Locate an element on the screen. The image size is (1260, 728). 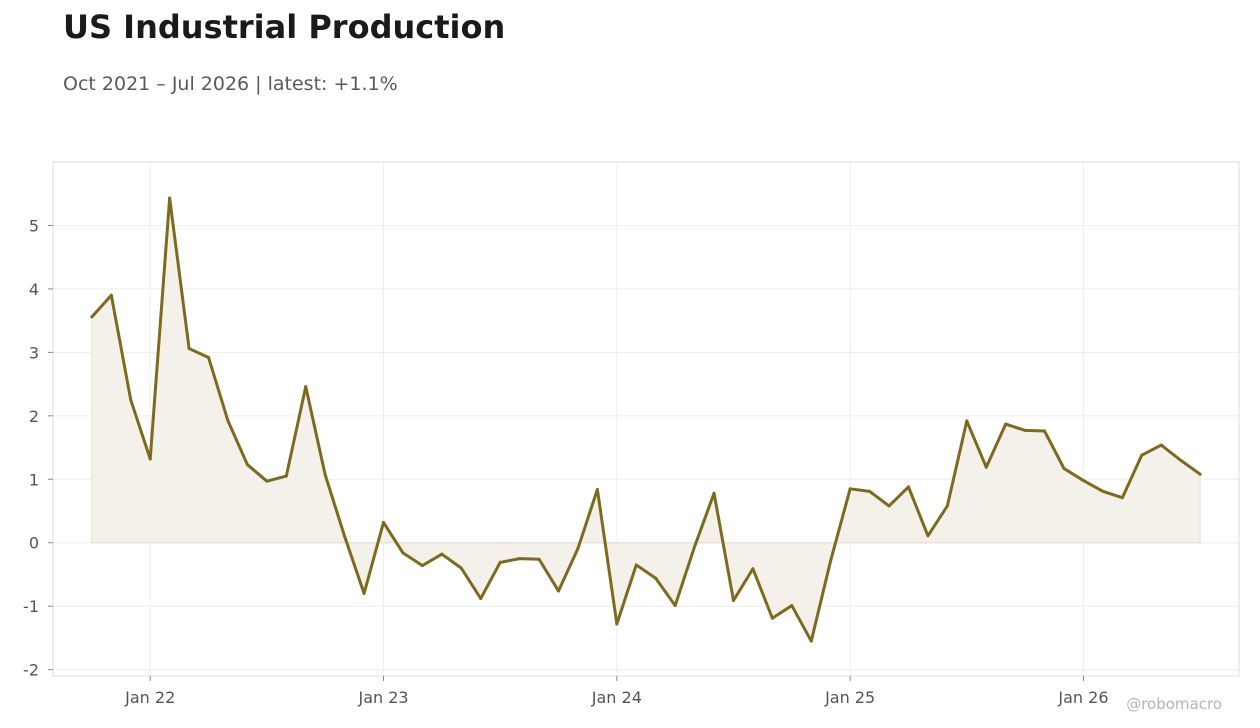
y-tick-label: 1 is located at coordinates (34, 479).